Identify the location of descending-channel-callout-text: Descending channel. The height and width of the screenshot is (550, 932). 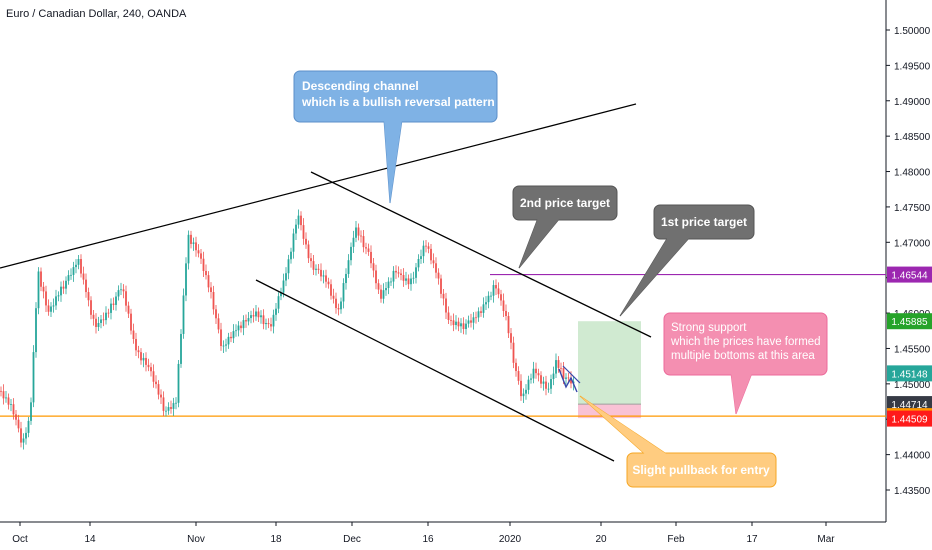
(360, 86).